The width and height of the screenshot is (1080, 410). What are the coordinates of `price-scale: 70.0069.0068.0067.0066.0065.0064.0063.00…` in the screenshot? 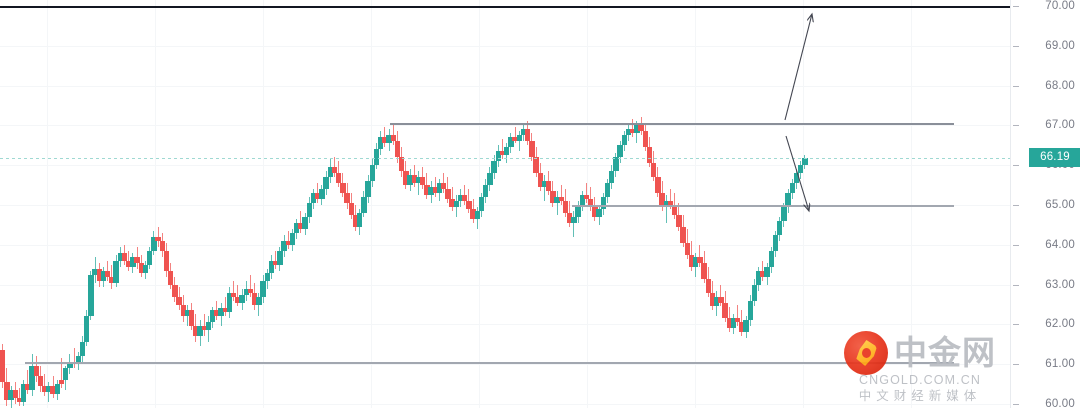 It's located at (1045, 205).